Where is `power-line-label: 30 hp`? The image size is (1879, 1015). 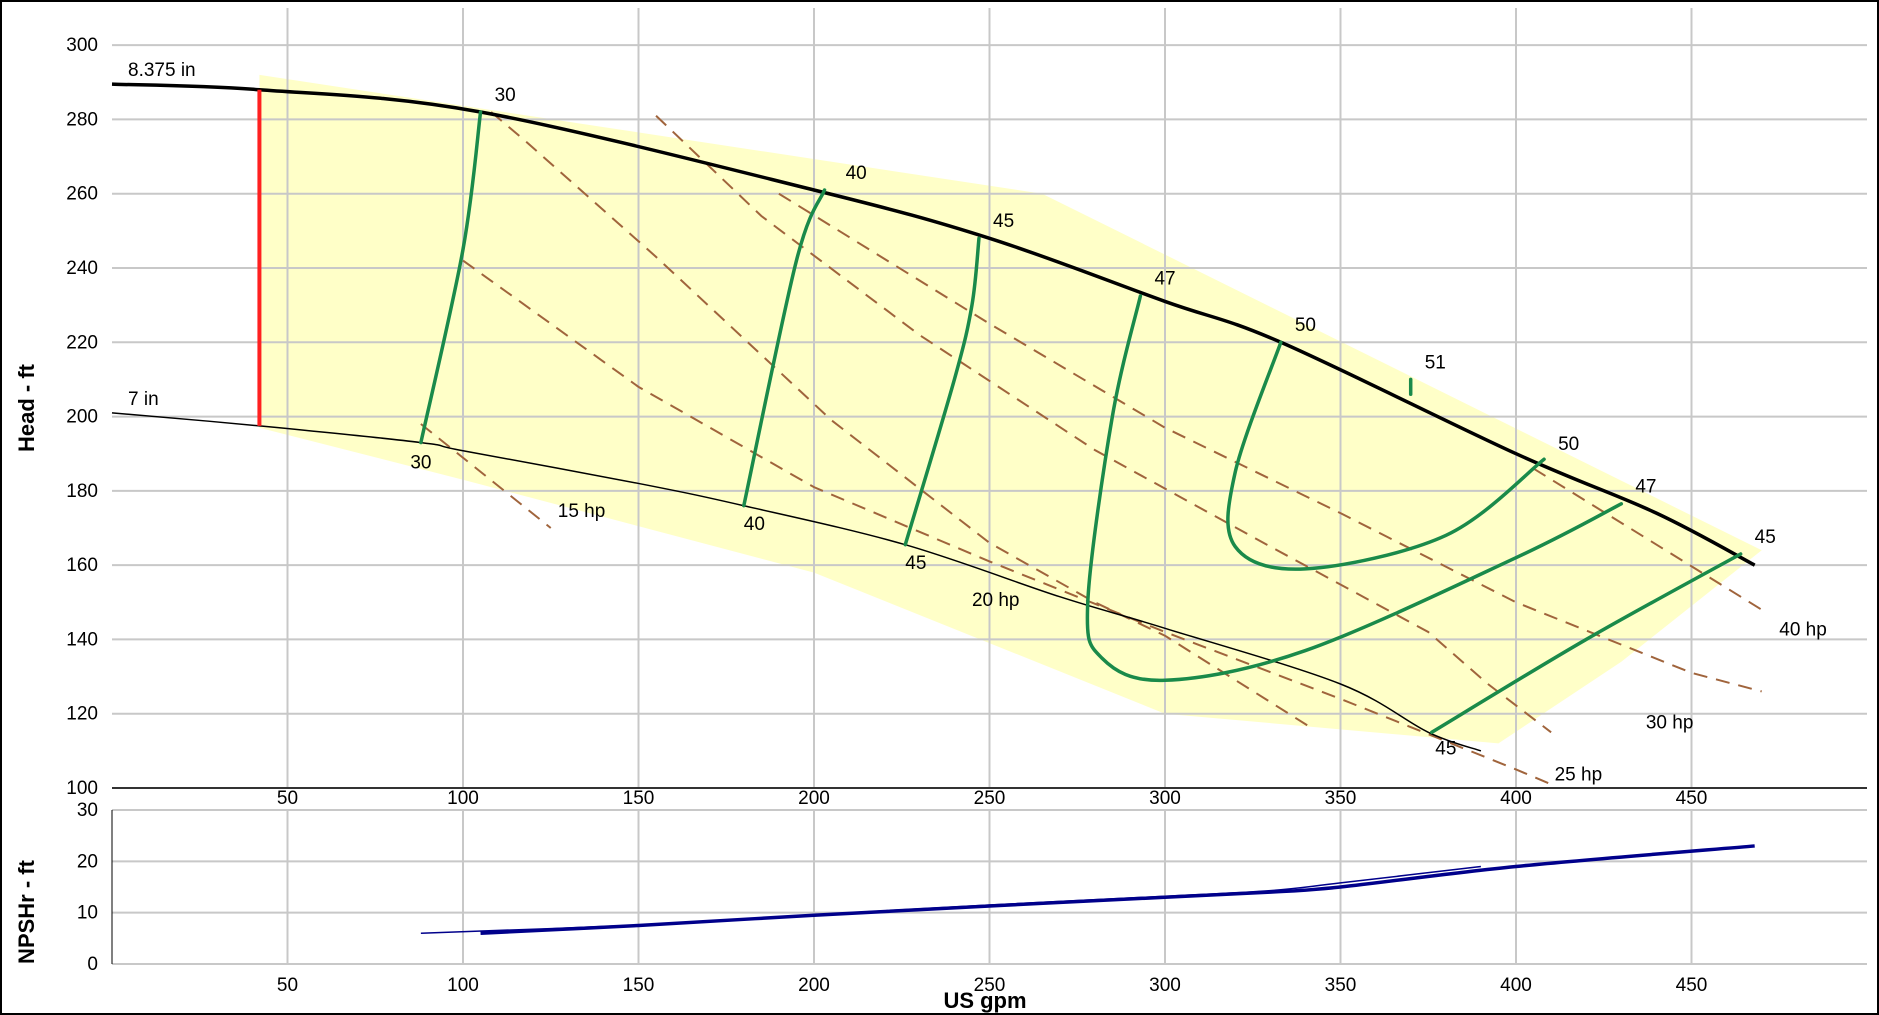
power-line-label: 30 hp is located at coordinates (1670, 723).